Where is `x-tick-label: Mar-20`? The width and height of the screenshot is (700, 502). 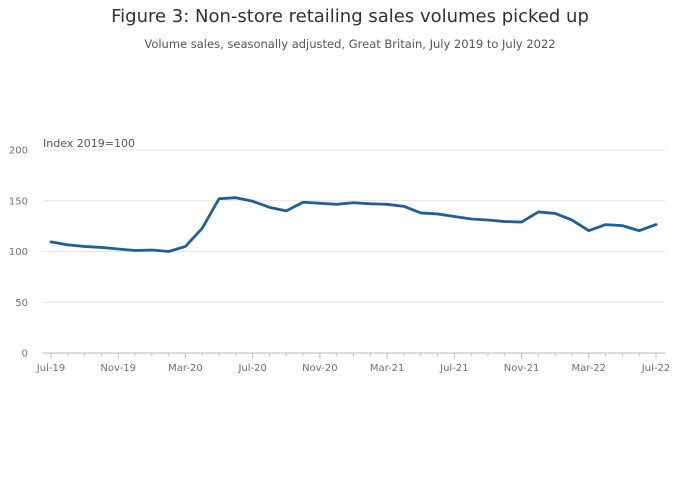
x-tick-label: Mar-20 is located at coordinates (185, 368).